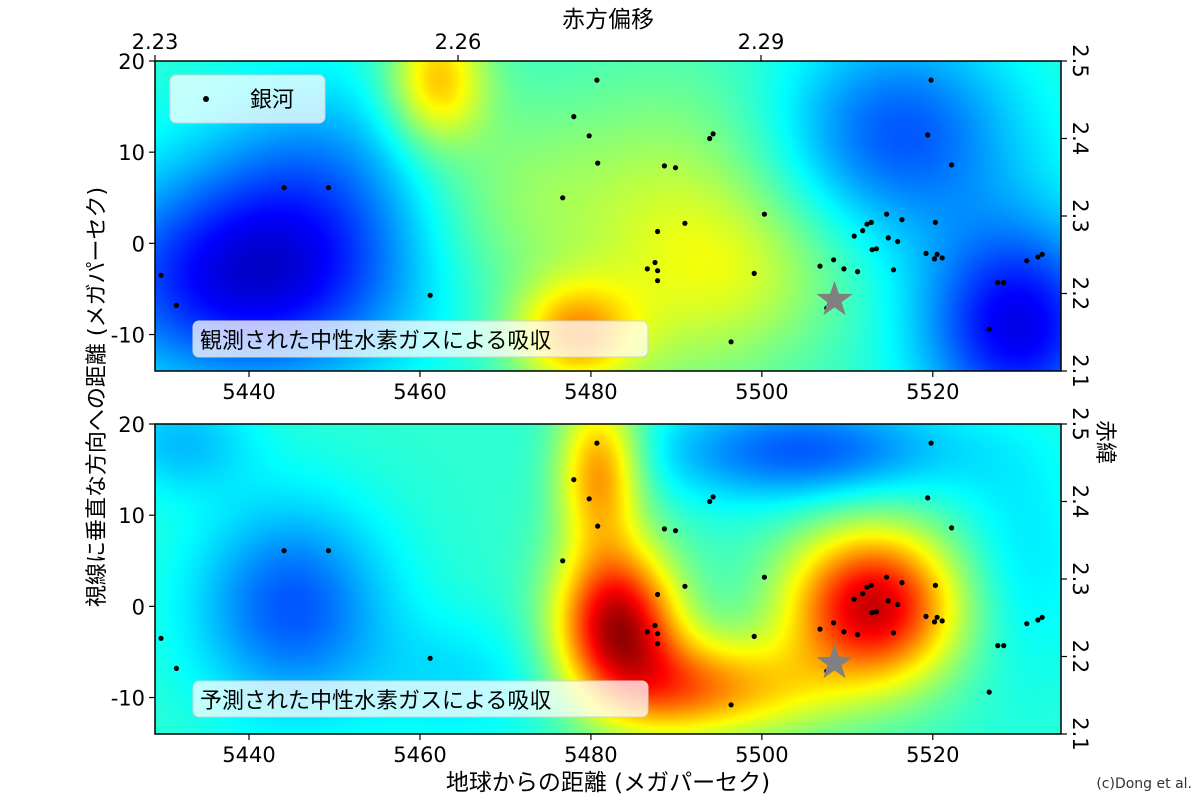 The image size is (1200, 800). What do you see at coordinates (458, 42) in the screenshot?
I see `top-tick-label: 2.26` at bounding box center [458, 42].